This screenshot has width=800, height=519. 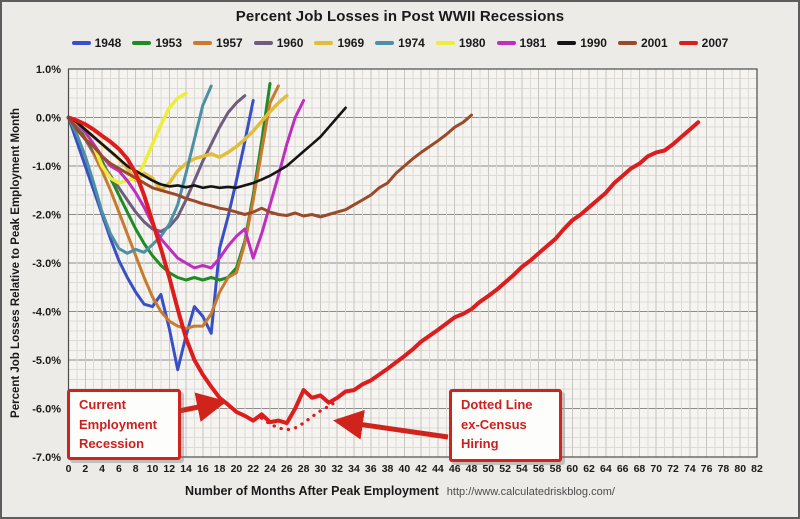 I want to click on legend-item-1980: 1980, so click(x=460, y=43).